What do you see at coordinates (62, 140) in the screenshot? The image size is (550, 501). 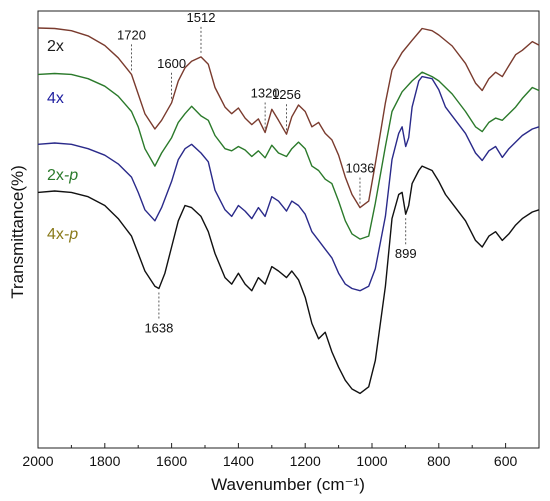 I see `legend: 2x 4x 2x-p 4x-p` at bounding box center [62, 140].